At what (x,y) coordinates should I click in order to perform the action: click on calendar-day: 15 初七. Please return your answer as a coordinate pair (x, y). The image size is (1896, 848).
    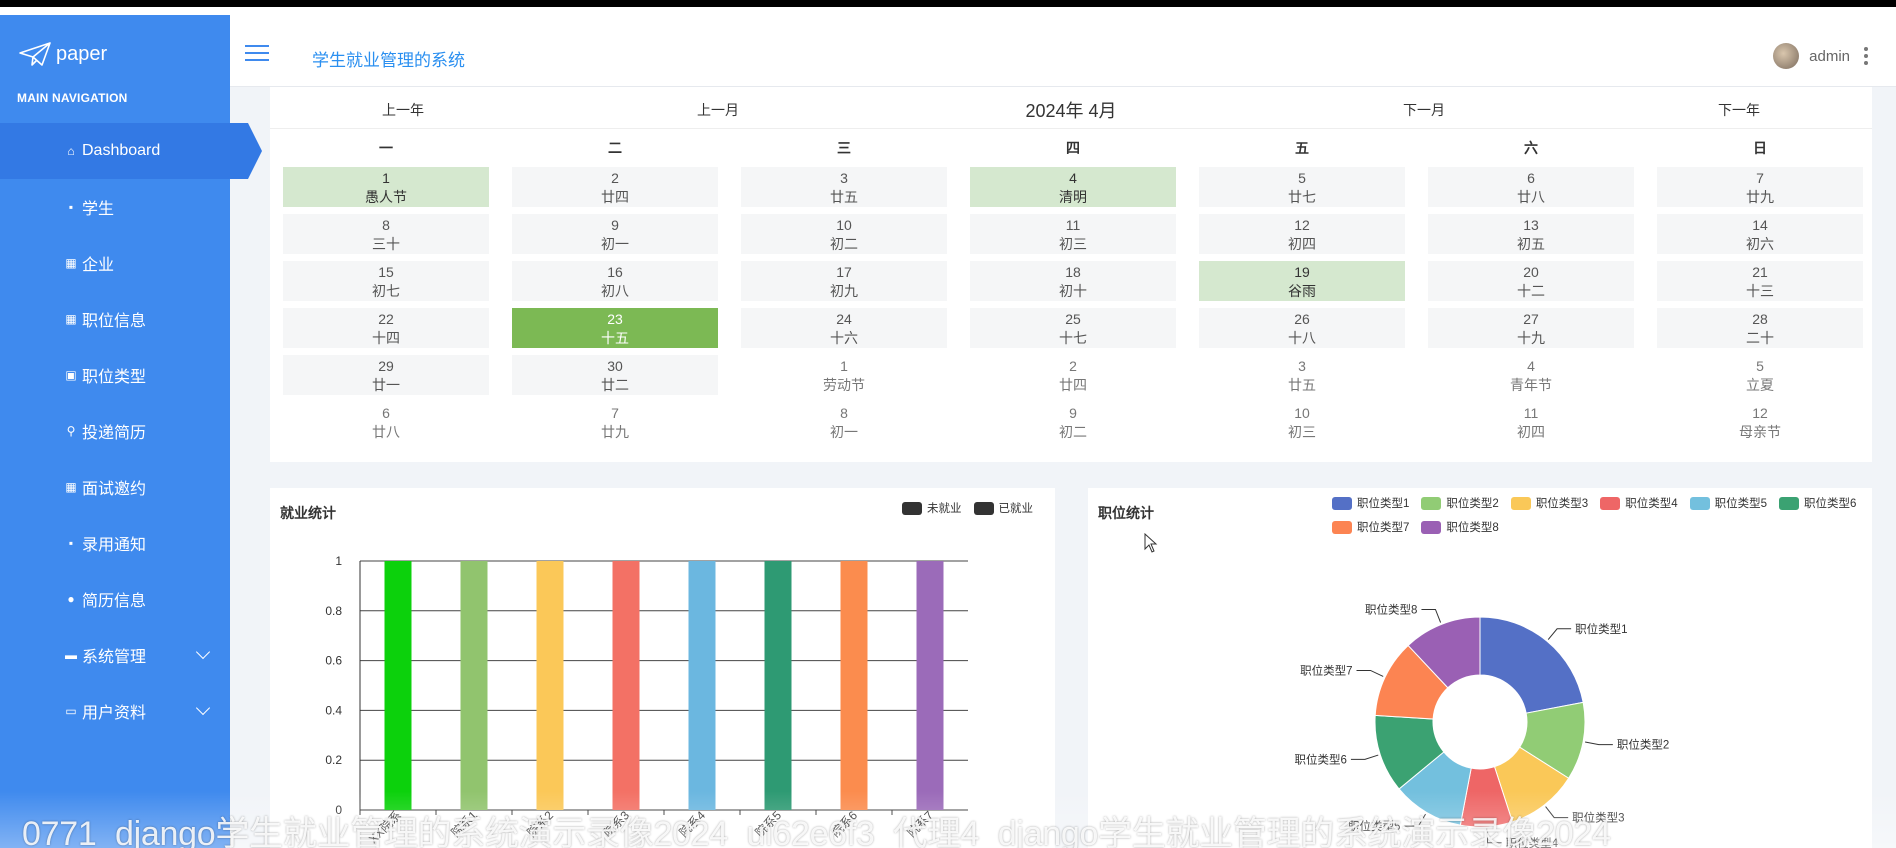
    Looking at the image, I should click on (386, 281).